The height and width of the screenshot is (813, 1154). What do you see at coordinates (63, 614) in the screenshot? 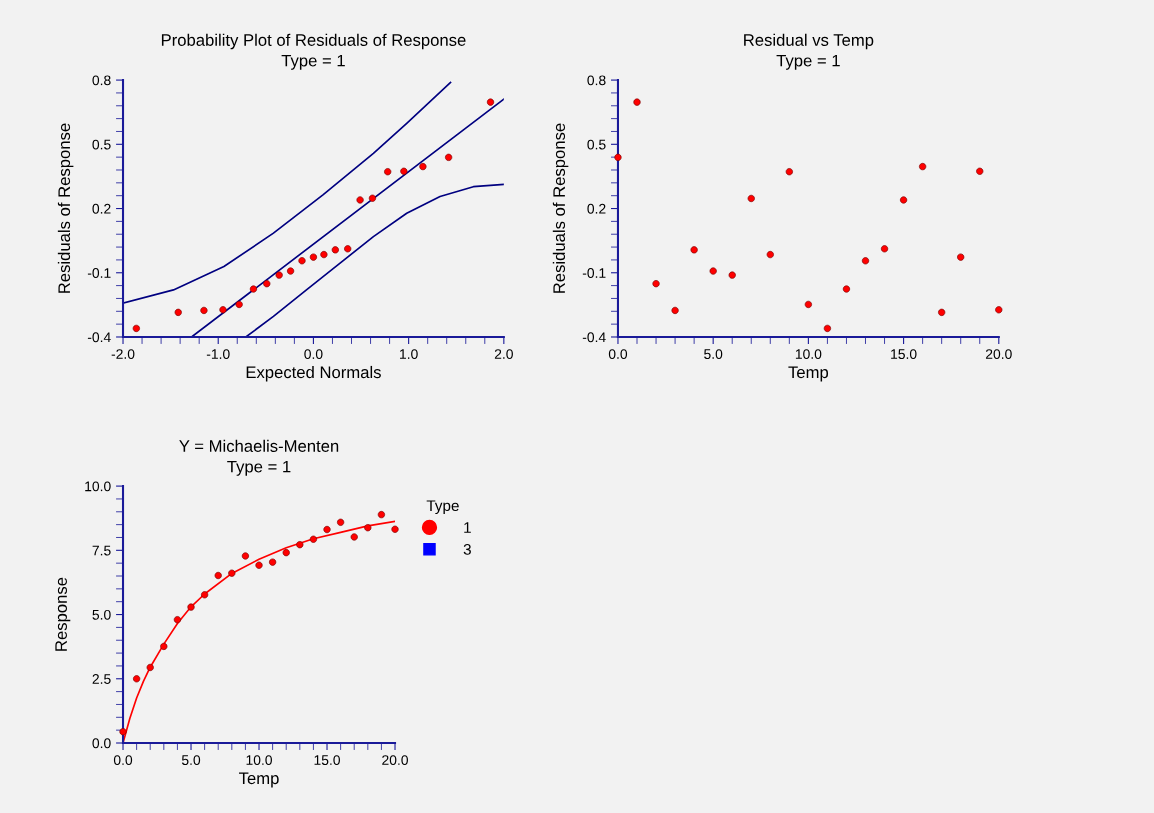
I see `y-axis-title: Response` at bounding box center [63, 614].